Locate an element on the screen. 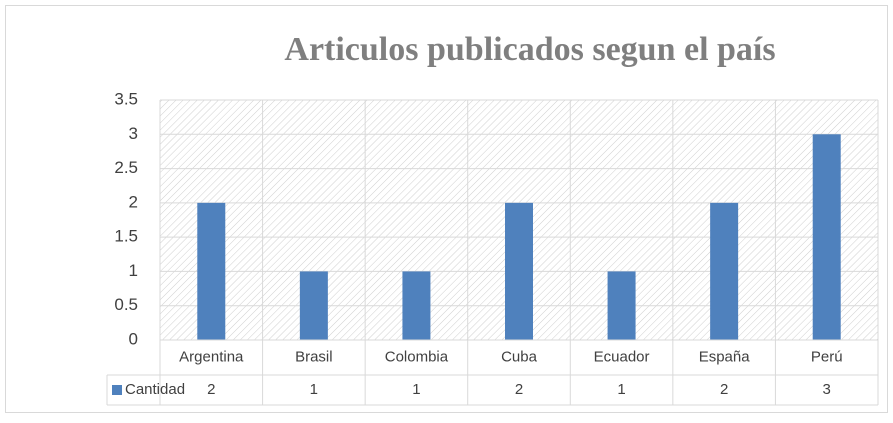 This screenshot has height=423, width=893. x-tick-label: Colombia is located at coordinates (417, 356).